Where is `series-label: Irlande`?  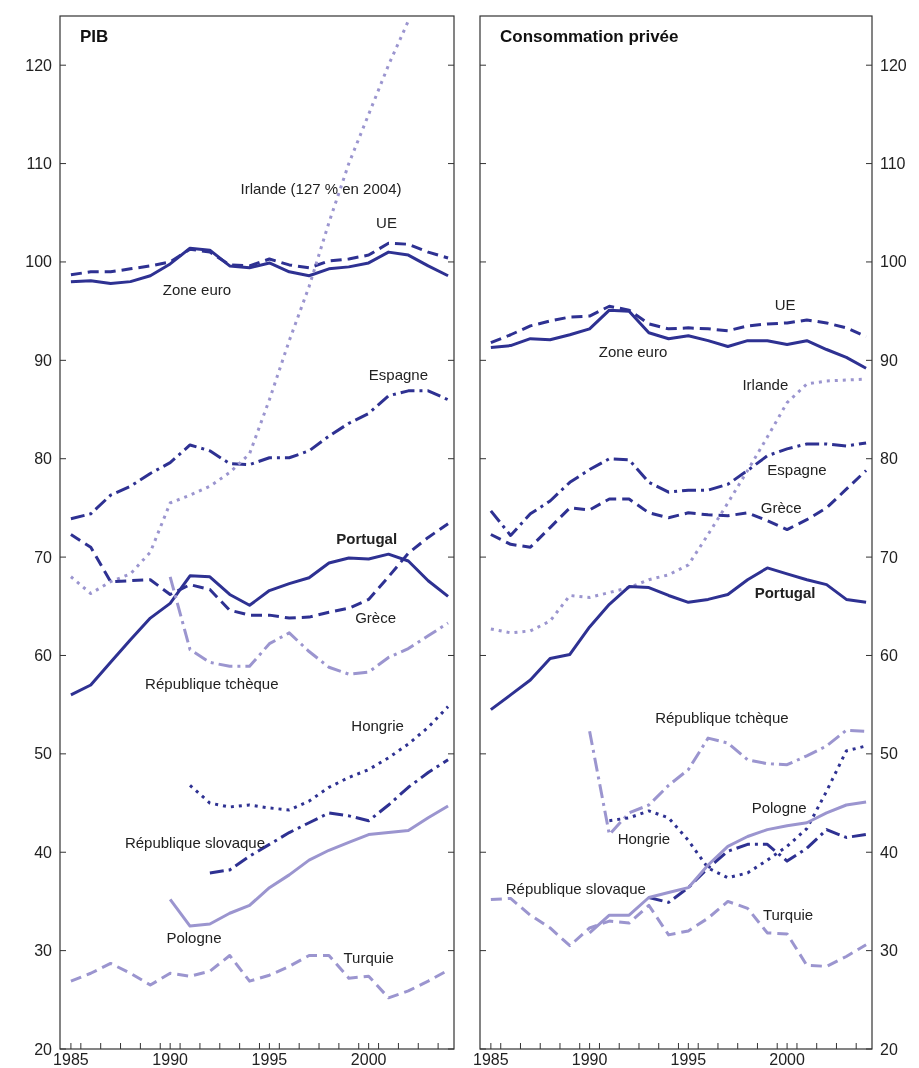 series-label: Irlande is located at coordinates (765, 385).